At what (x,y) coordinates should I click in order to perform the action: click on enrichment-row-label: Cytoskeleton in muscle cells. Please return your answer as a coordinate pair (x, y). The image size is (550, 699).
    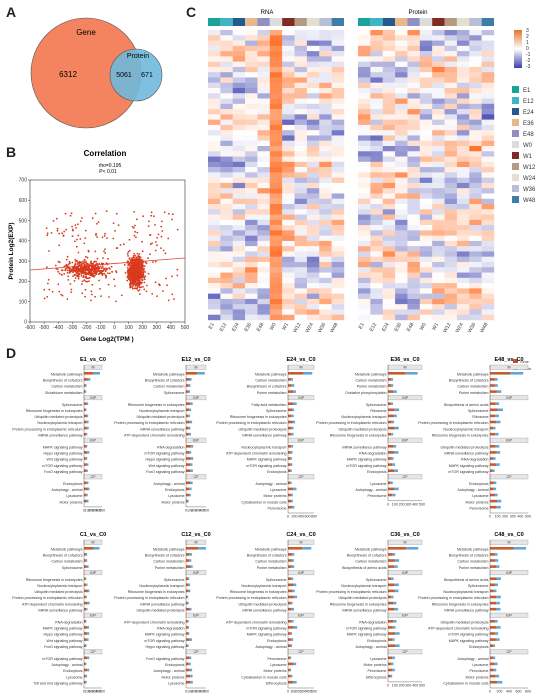
    Looking at the image, I should click on (263, 677).